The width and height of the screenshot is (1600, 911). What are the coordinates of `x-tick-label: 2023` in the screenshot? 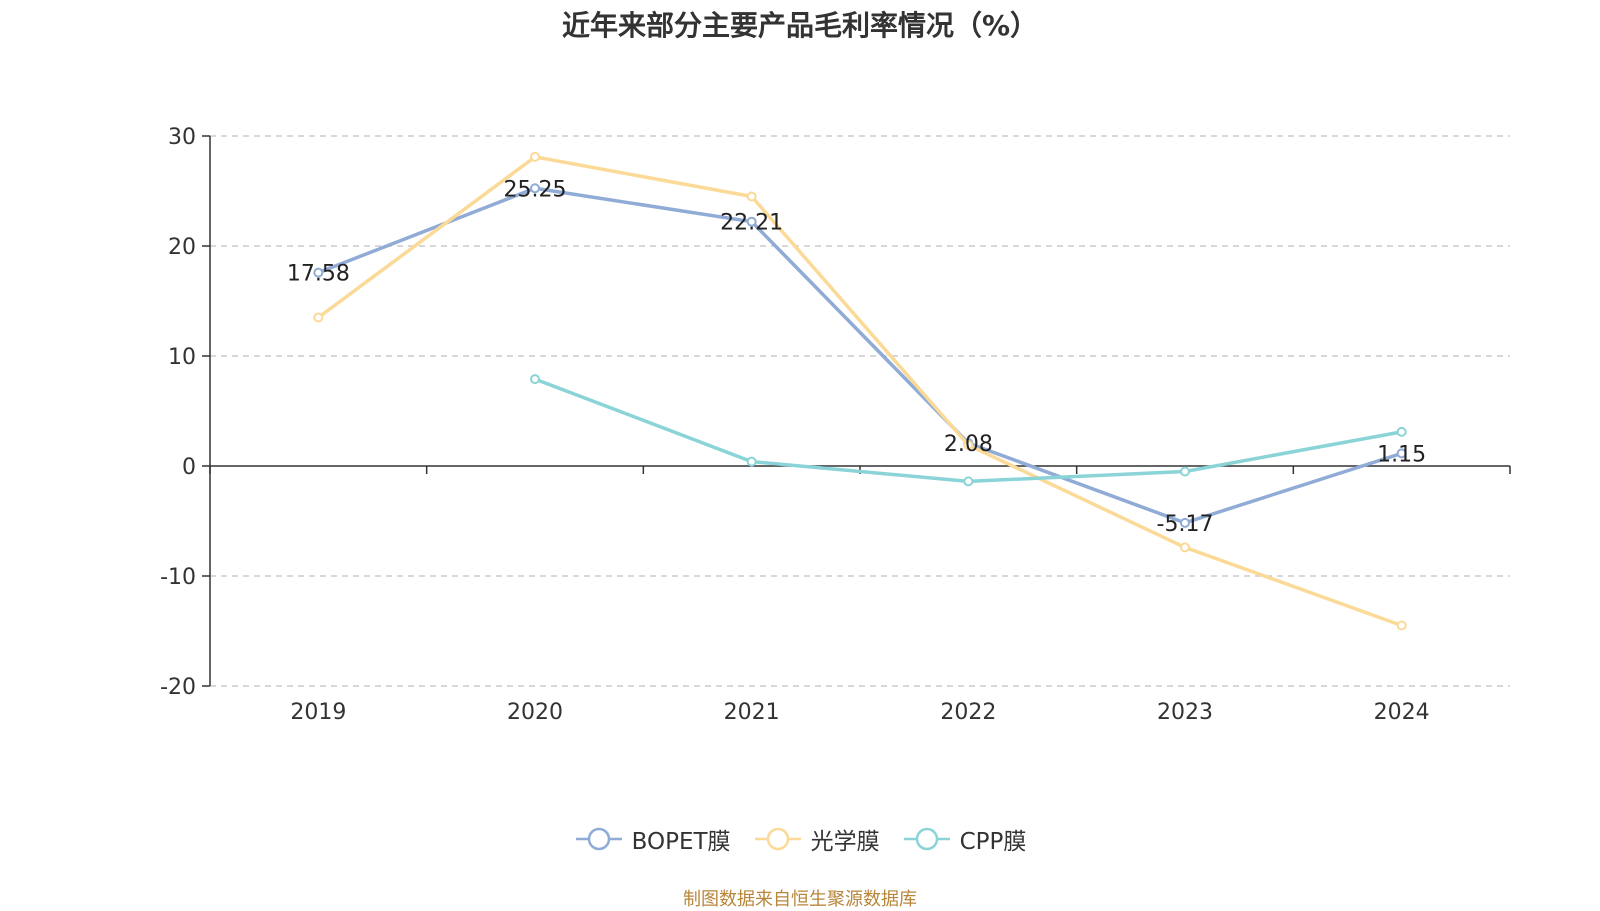 It's located at (1185, 712).